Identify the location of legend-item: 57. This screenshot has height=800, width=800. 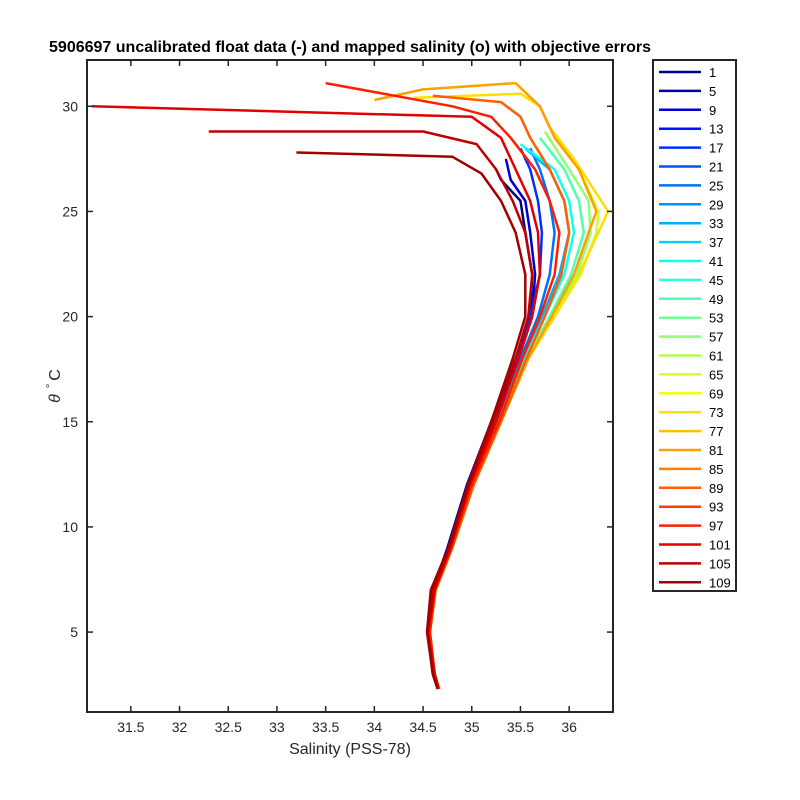
(691, 337).